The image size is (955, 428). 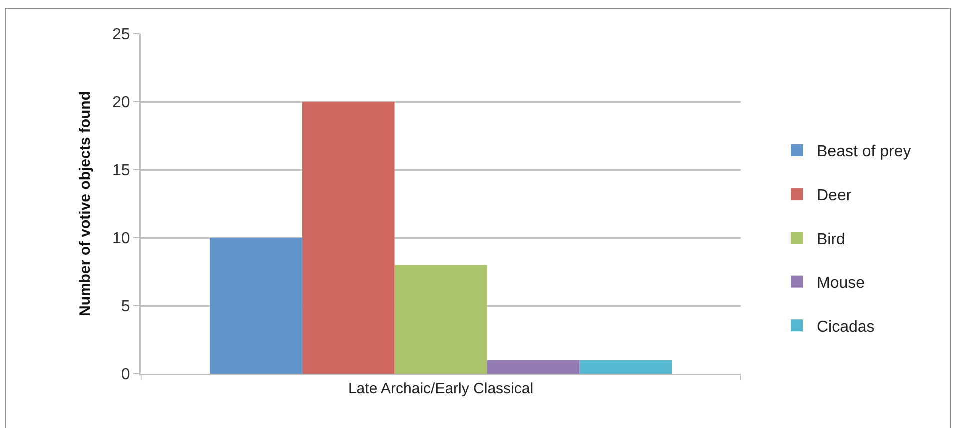 I want to click on y-axis-title: Number of votive objects found, so click(x=85, y=204).